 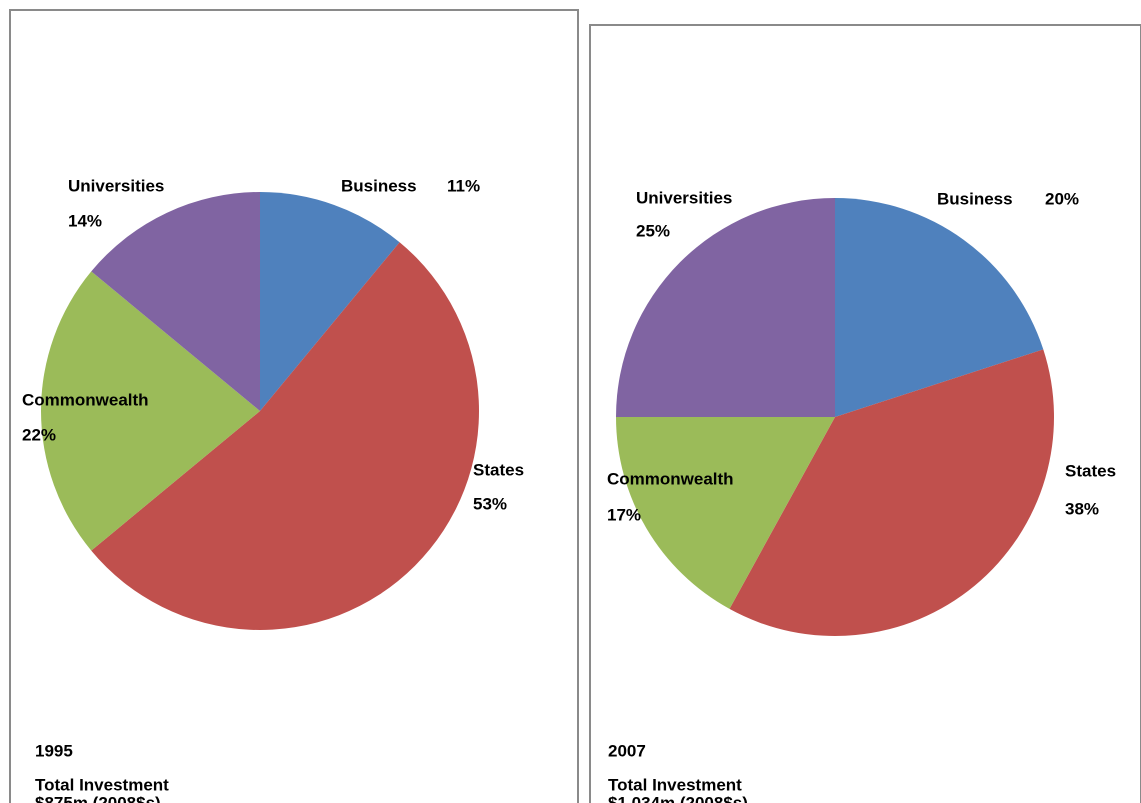 I want to click on value-label: 25%, so click(x=653, y=230).